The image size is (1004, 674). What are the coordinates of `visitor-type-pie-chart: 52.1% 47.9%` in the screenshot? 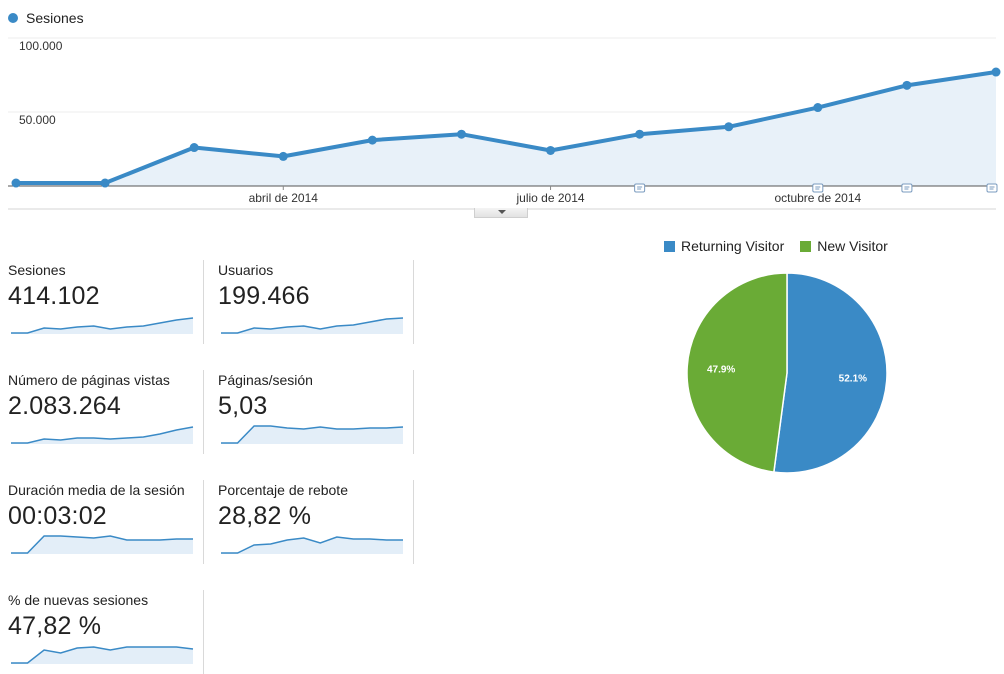 It's located at (787, 373).